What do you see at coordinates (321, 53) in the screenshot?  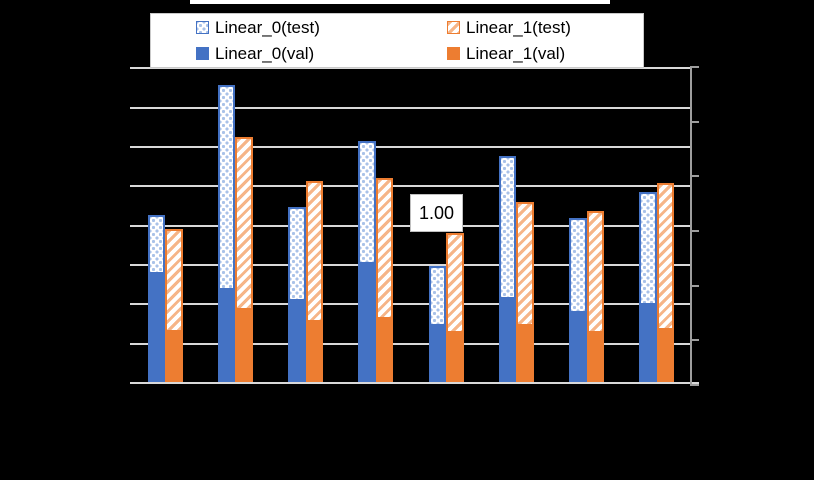 I see `legend-item-linear0-val: Linear_0(val)` at bounding box center [321, 53].